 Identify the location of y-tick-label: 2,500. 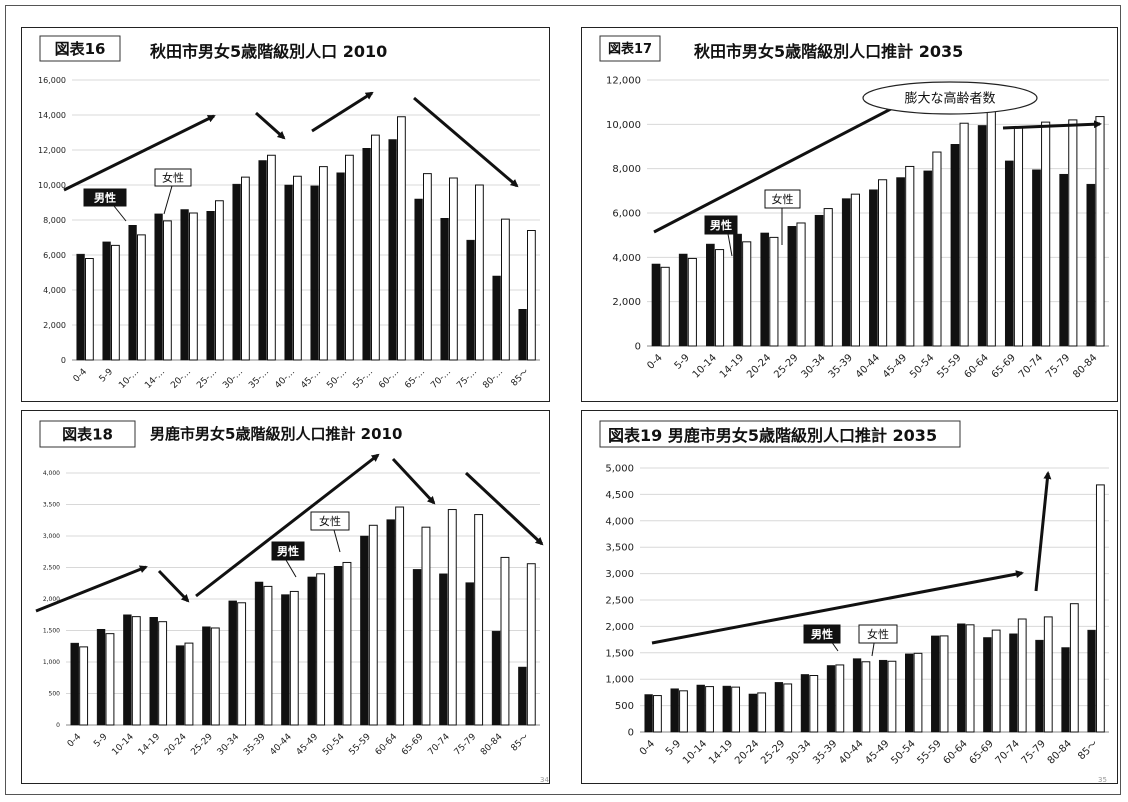
(619, 601).